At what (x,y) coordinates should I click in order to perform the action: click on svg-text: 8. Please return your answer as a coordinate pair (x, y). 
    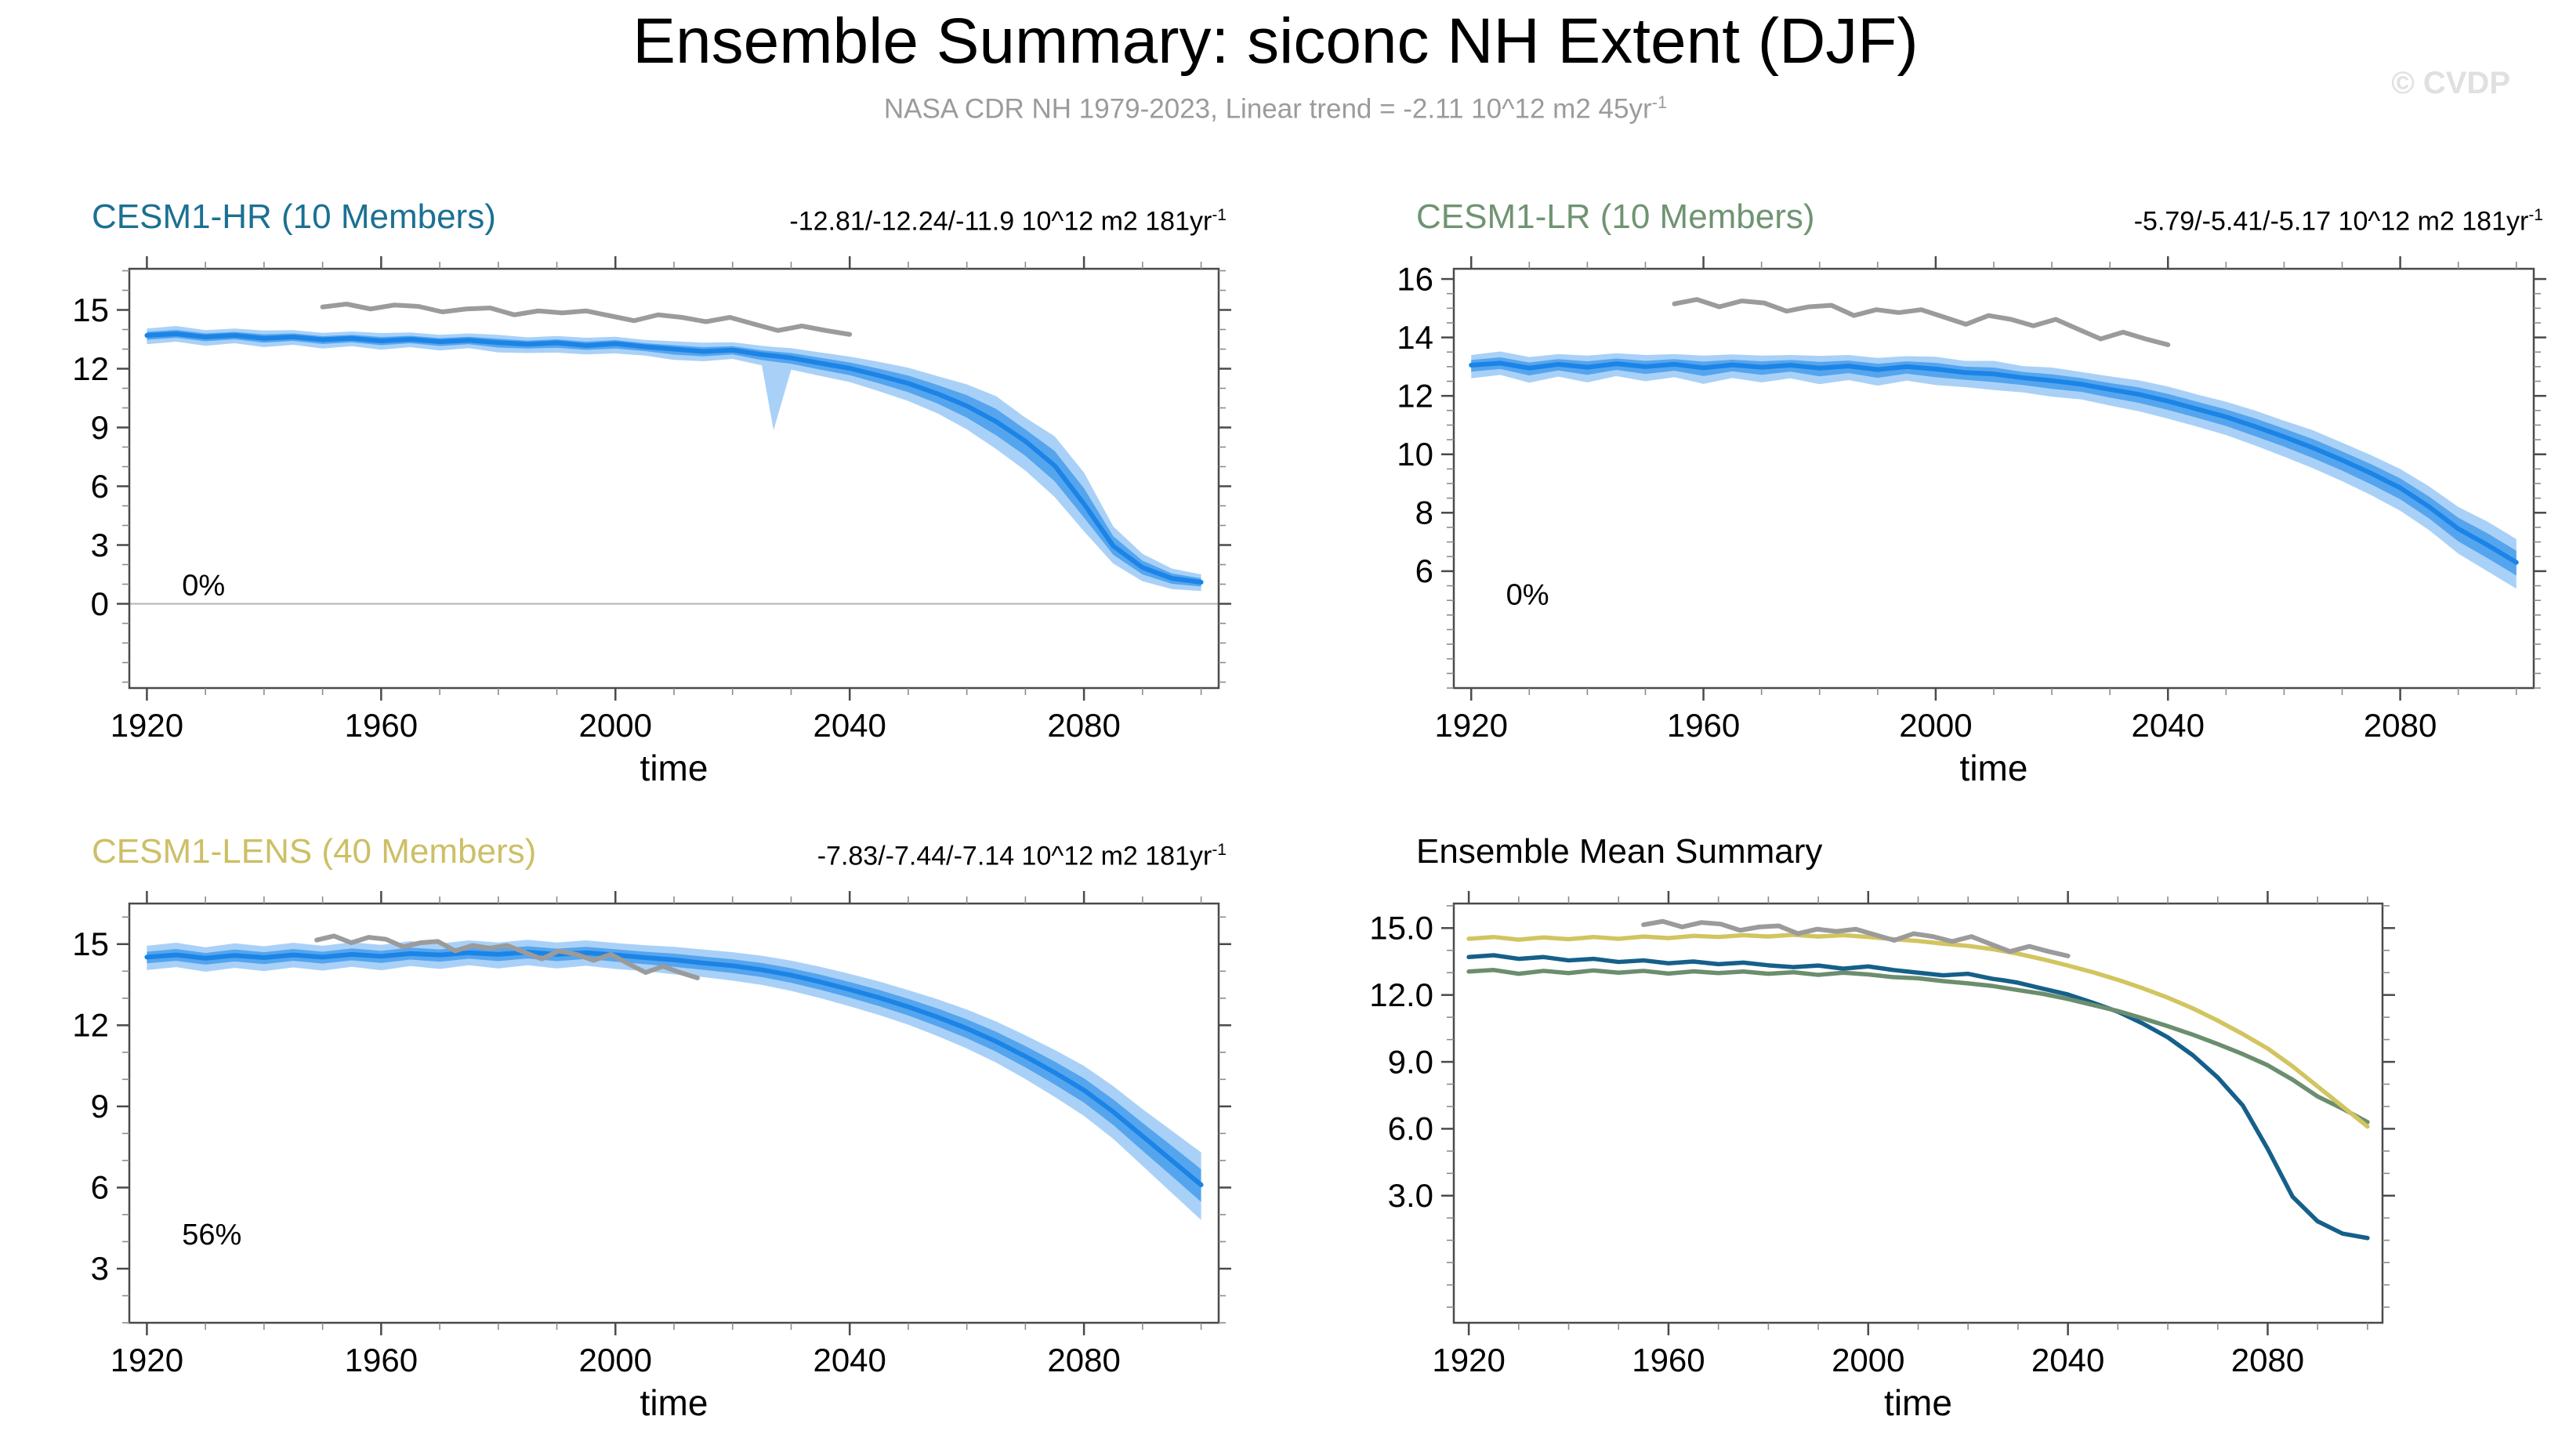
    Looking at the image, I should click on (1424, 512).